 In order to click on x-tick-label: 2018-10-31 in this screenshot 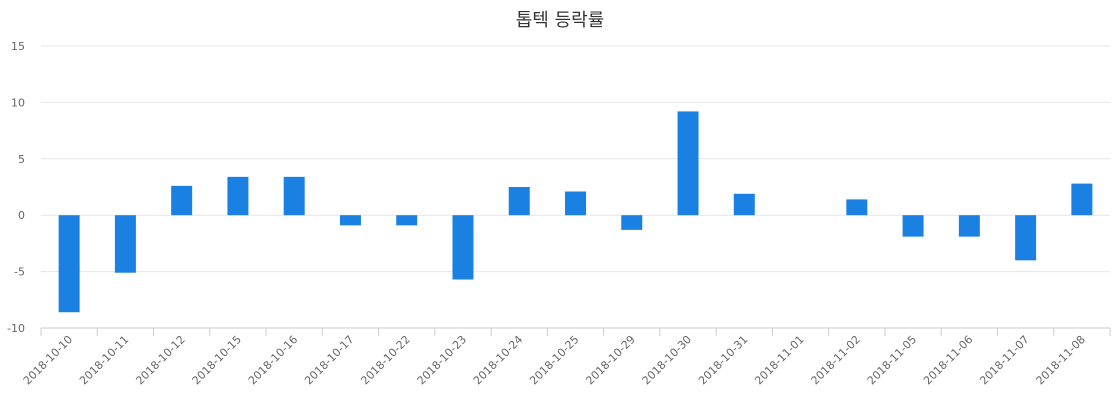, I will do `click(723, 360)`.